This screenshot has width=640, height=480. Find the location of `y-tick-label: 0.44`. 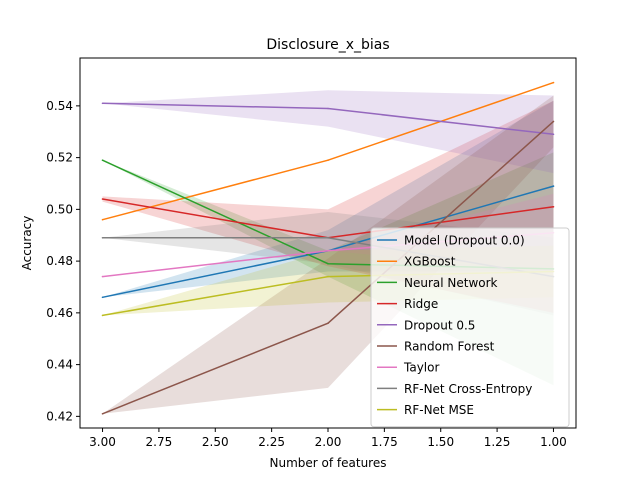

y-tick-label: 0.44 is located at coordinates (59, 365).